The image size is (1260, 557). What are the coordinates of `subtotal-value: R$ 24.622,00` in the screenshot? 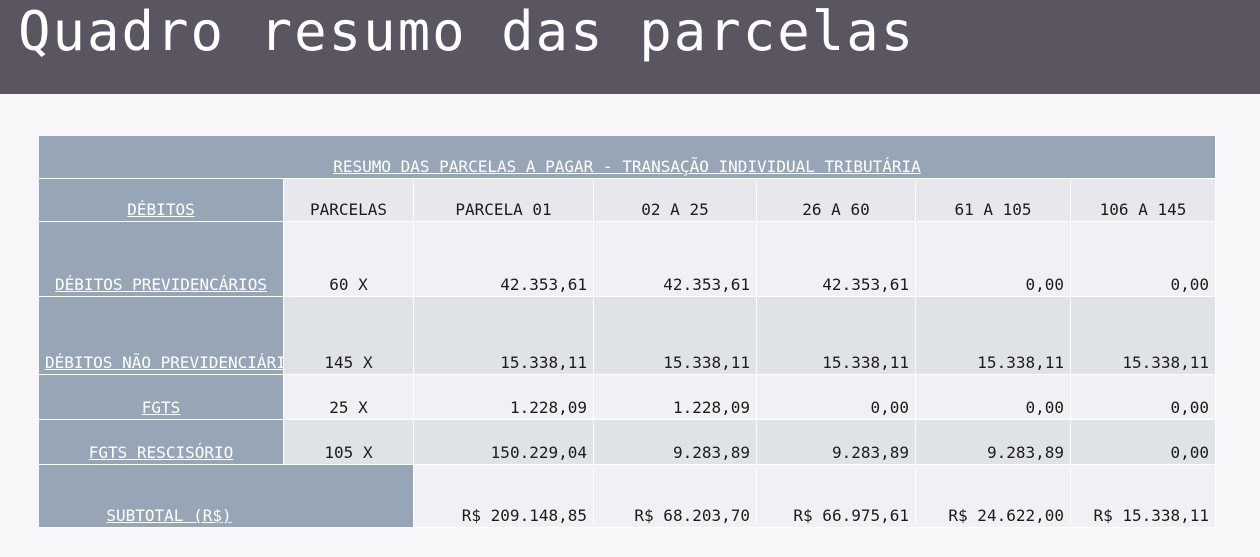 It's located at (993, 496).